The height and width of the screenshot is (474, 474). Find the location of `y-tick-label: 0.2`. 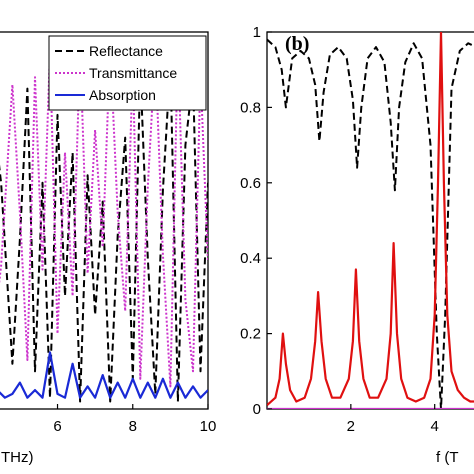

y-tick-label: 0.2 is located at coordinates (250, 334).